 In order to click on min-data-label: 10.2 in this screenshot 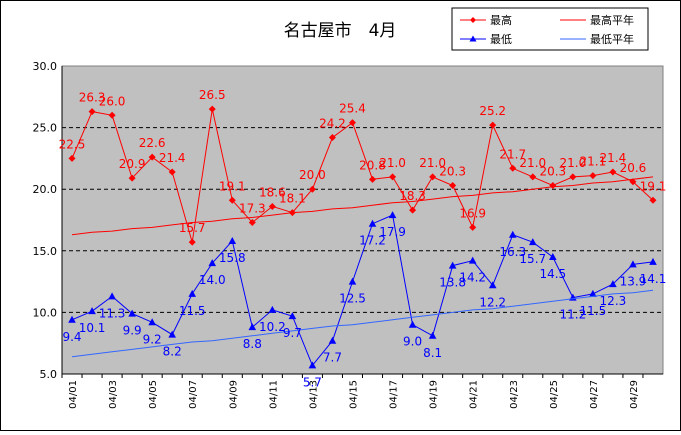, I will do `click(272, 327)`.